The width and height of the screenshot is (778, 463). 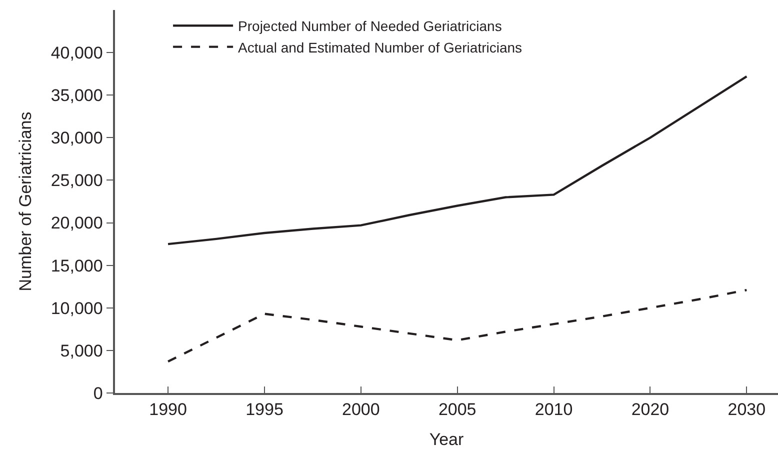 I want to click on y-tick-label: 30,000, so click(x=76, y=138).